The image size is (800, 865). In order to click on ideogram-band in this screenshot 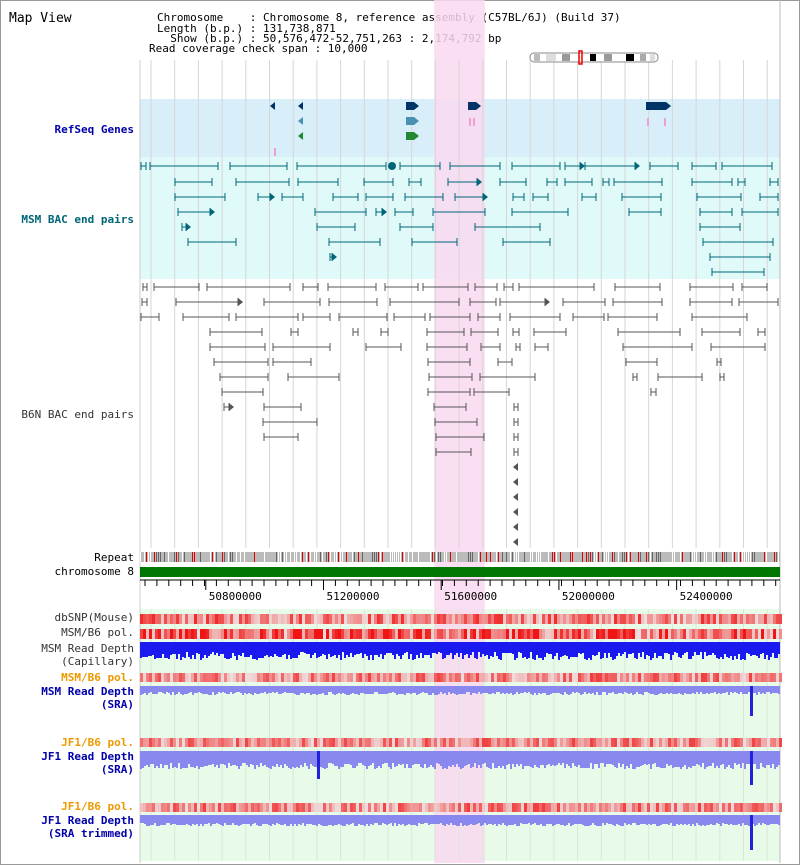, I will do `click(652, 57)`.